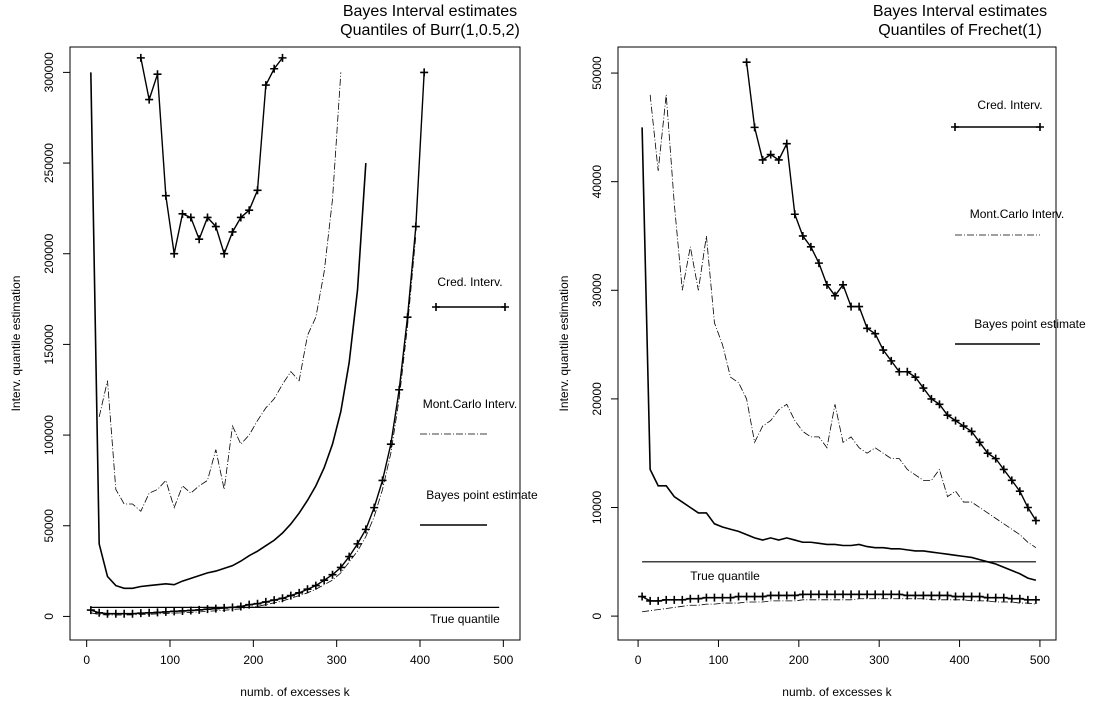  I want to click on y-tick-label: 40000, so click(597, 182).